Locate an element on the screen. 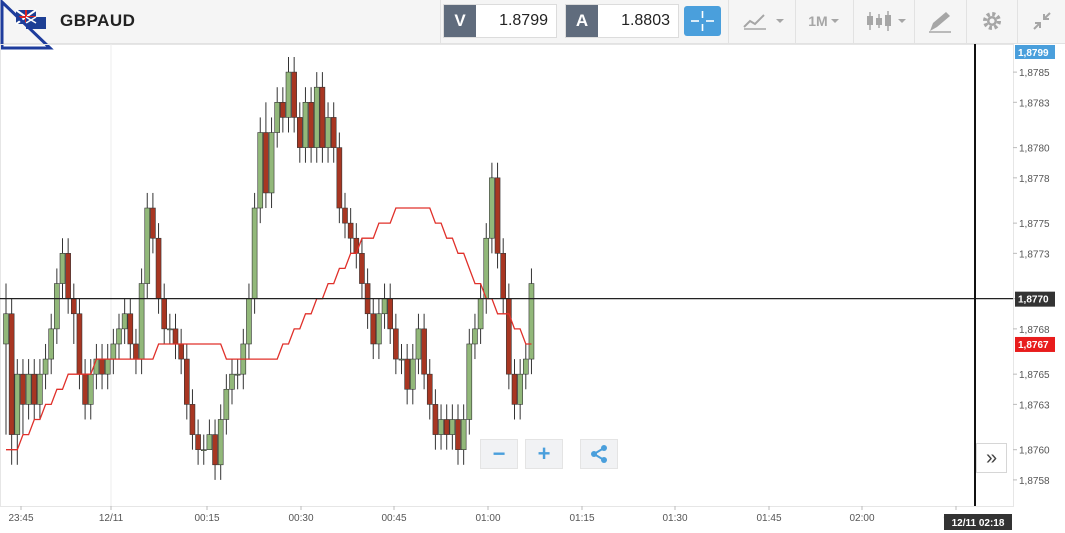 This screenshot has height=533, width=1065. indicators-button is located at coordinates (762, 21).